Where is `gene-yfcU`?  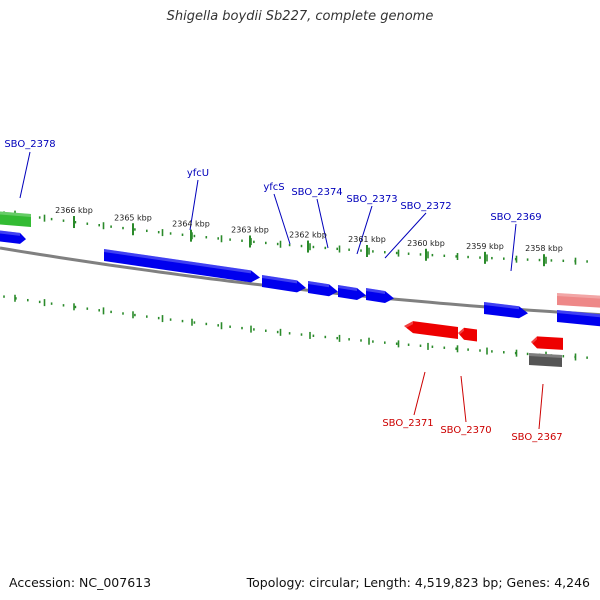 gene-yfcU is located at coordinates (182, 266).